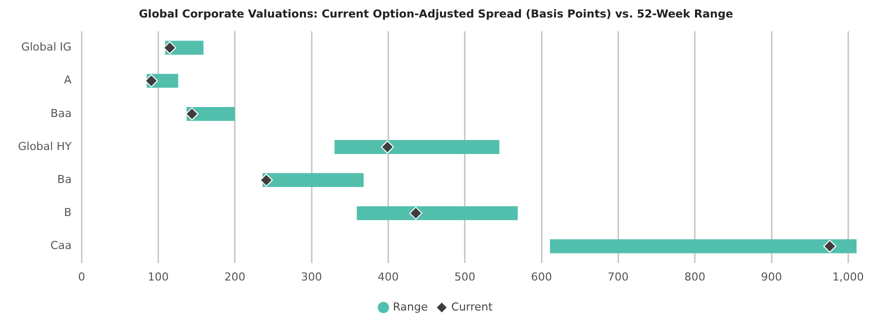  I want to click on x-tick-label: 600, so click(541, 277).